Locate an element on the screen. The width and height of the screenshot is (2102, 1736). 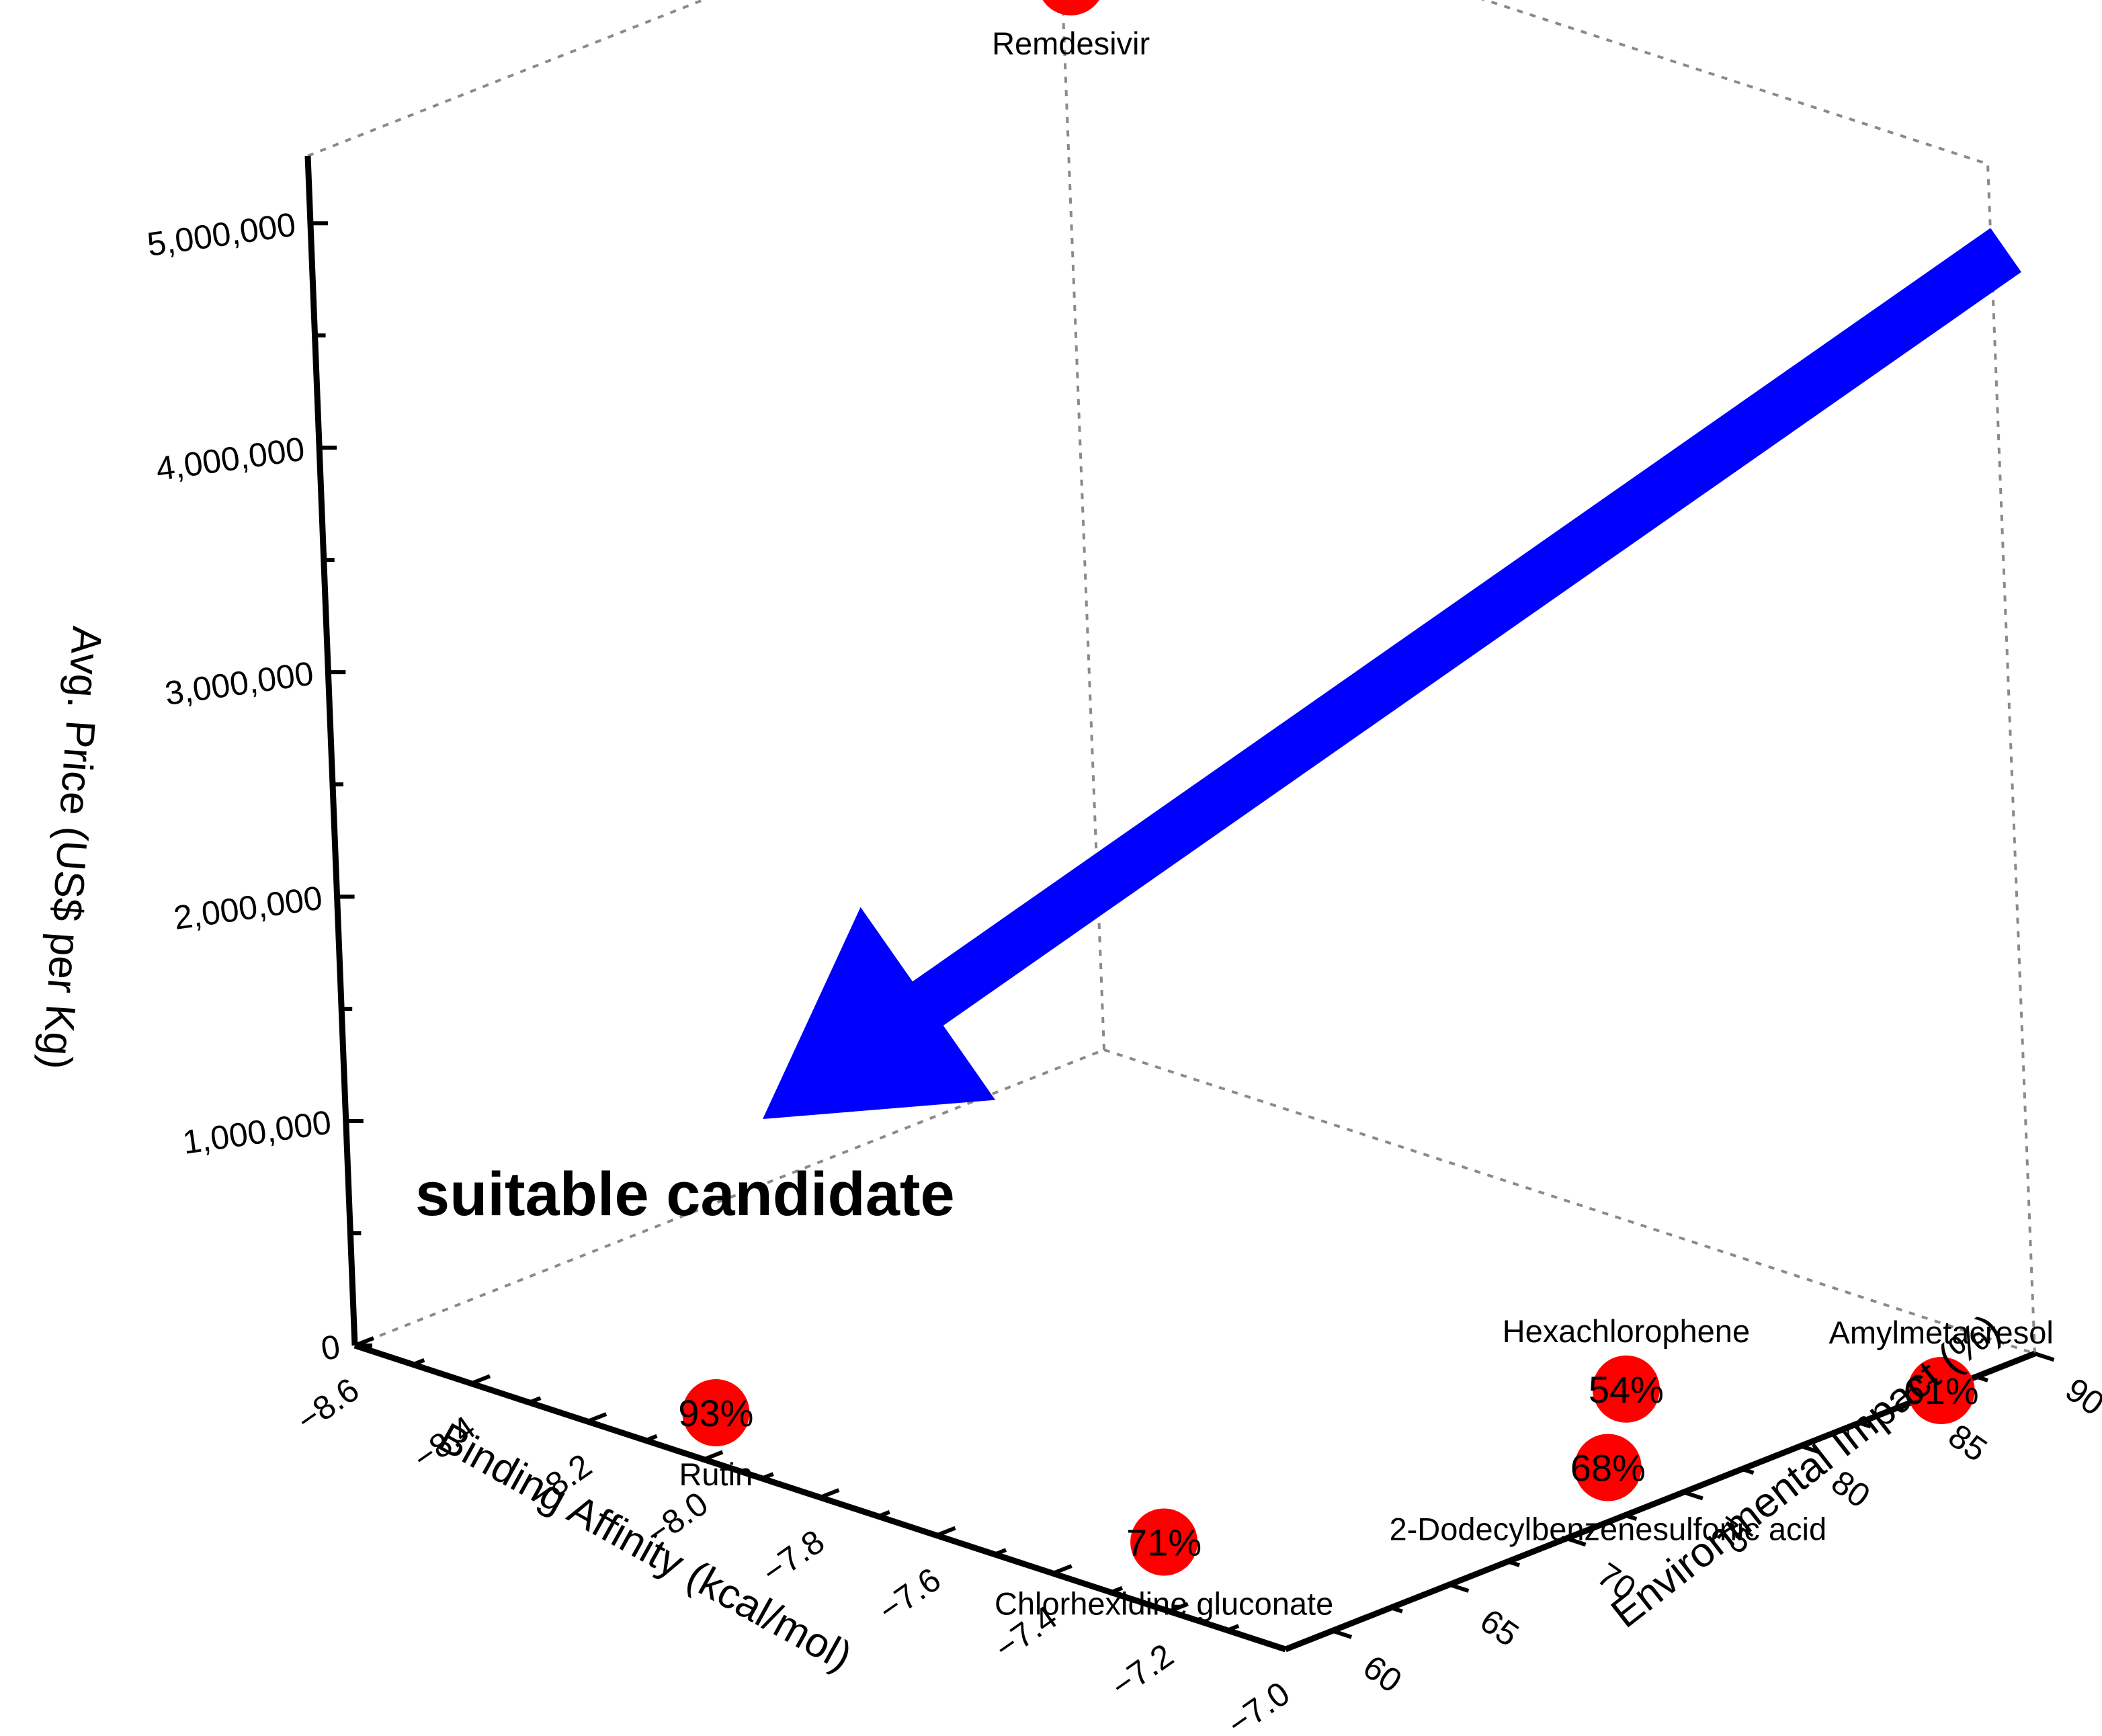
point-percent-label: 68% is located at coordinates (1608, 1468).